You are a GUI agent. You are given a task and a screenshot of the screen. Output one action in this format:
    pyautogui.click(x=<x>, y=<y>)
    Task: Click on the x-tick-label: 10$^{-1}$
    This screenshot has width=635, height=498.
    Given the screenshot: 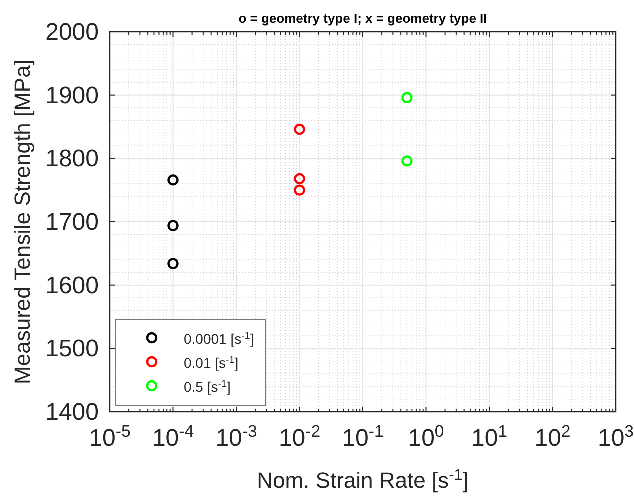 What is the action you would take?
    pyautogui.click(x=363, y=437)
    